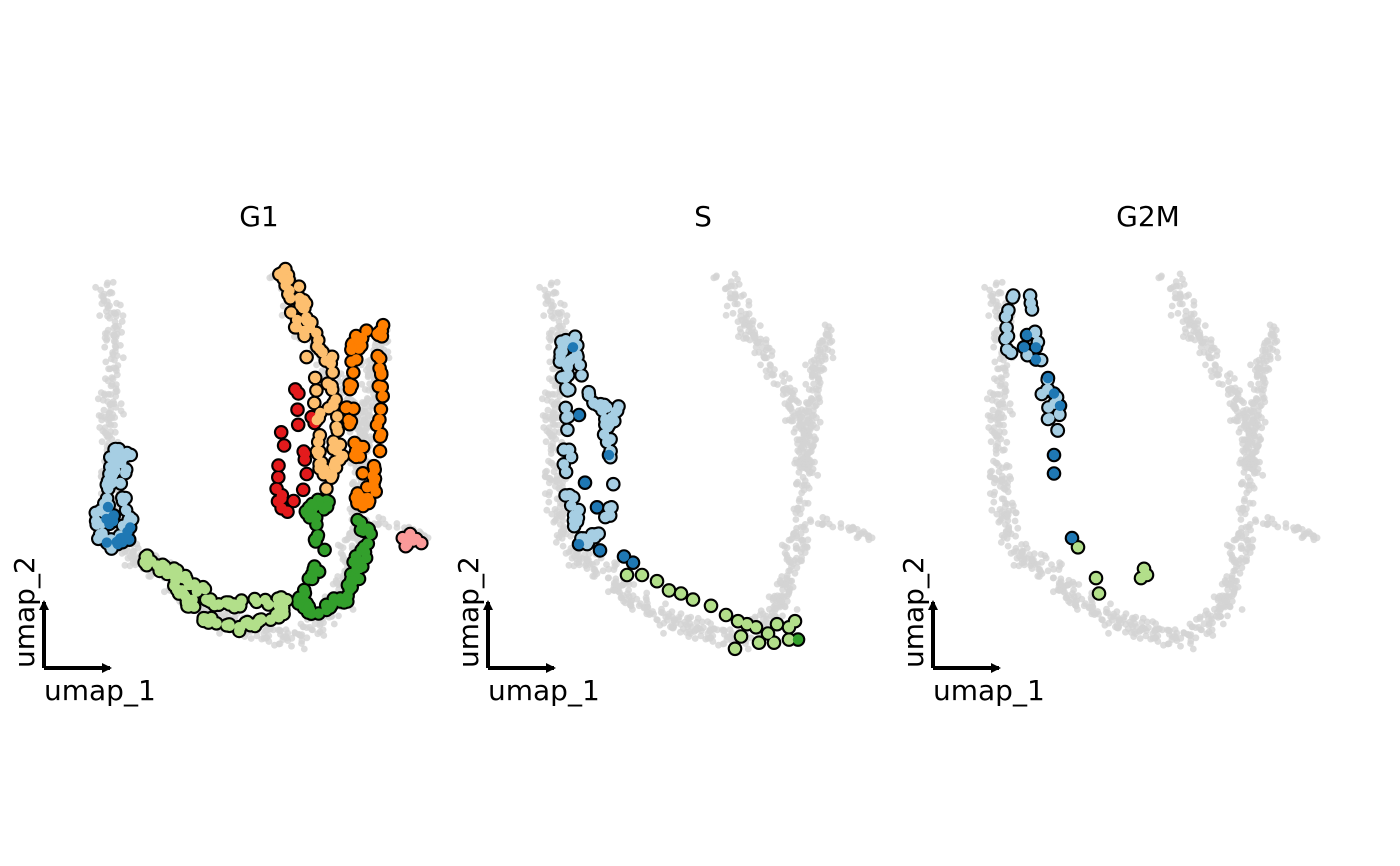  What do you see at coordinates (703, 216) in the screenshot?
I see `panel-title-s: S` at bounding box center [703, 216].